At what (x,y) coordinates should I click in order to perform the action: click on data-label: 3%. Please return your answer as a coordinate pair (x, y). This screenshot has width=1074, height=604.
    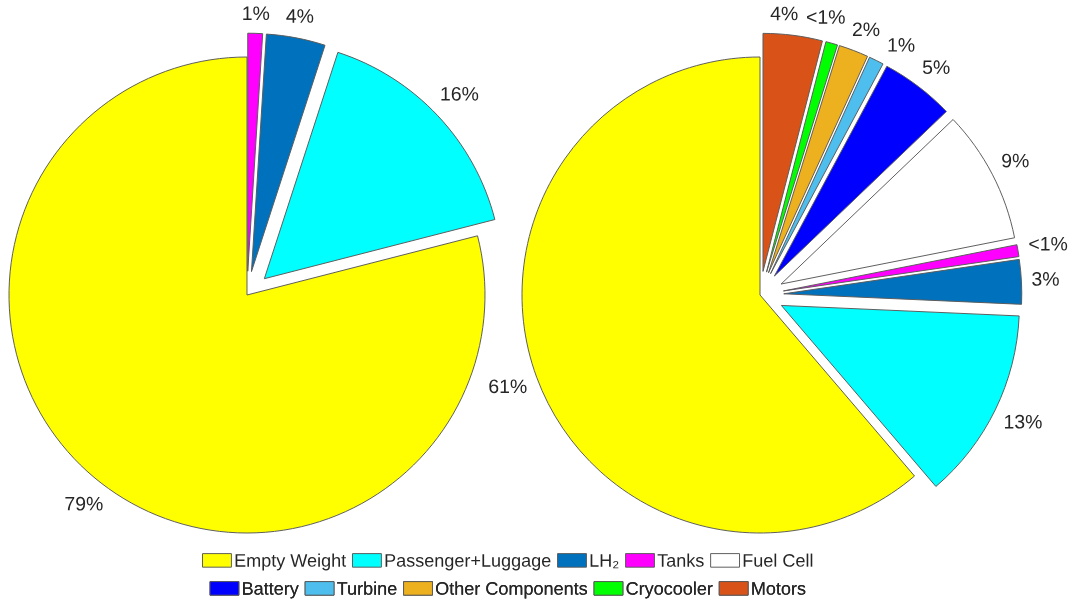
    Looking at the image, I should click on (1045, 279).